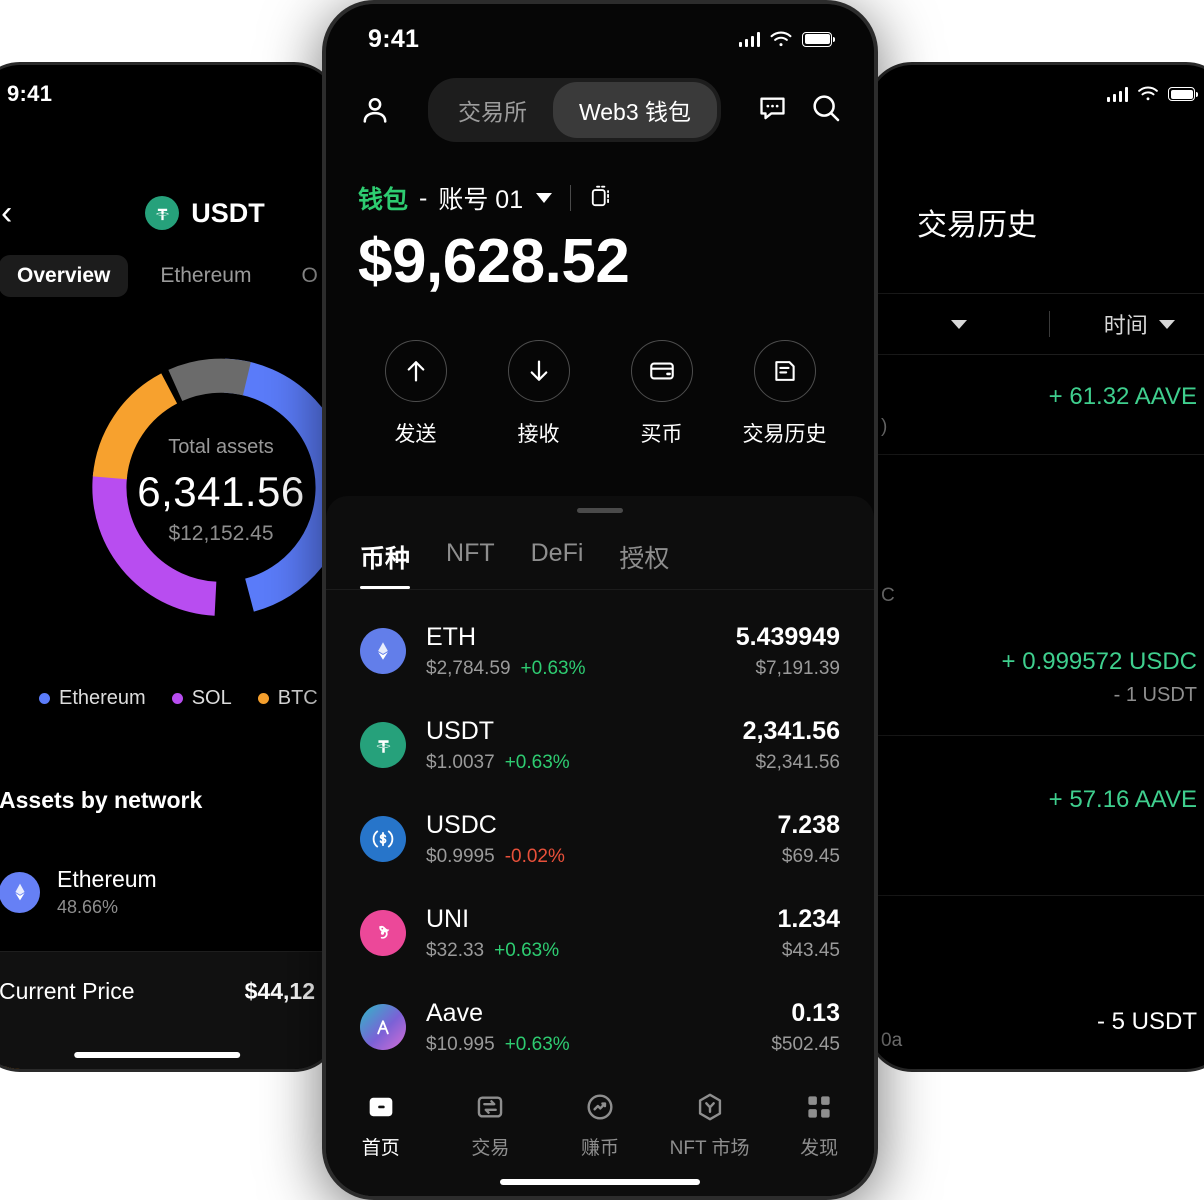 Image resolution: width=1204 pixels, height=1200 pixels. I want to click on tab-defi: DeFi, so click(557, 553).